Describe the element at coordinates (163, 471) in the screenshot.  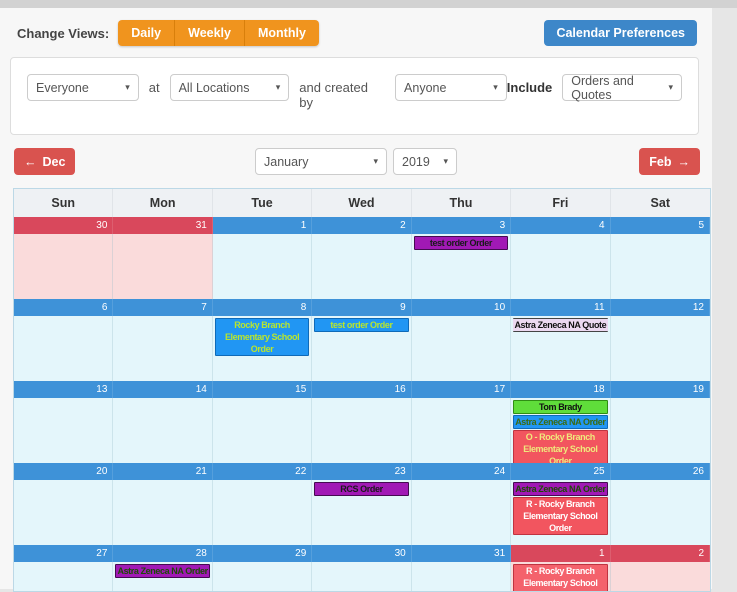
I see `date-number: 21` at that location.